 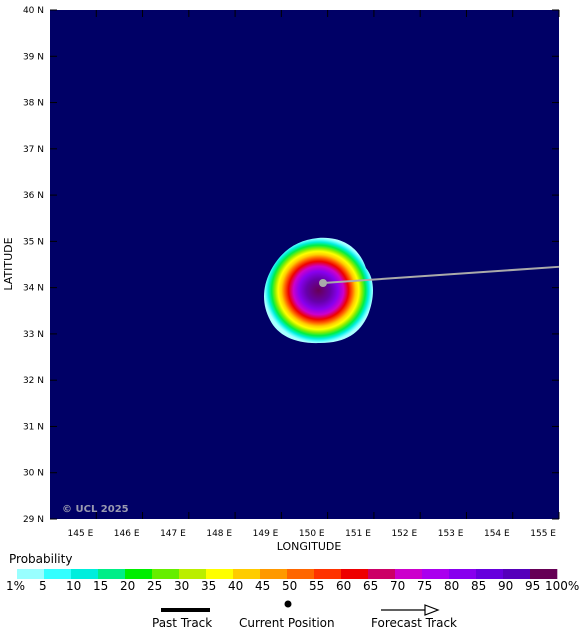 I want to click on y-axis-title: LATITUDE, so click(x=8, y=263).